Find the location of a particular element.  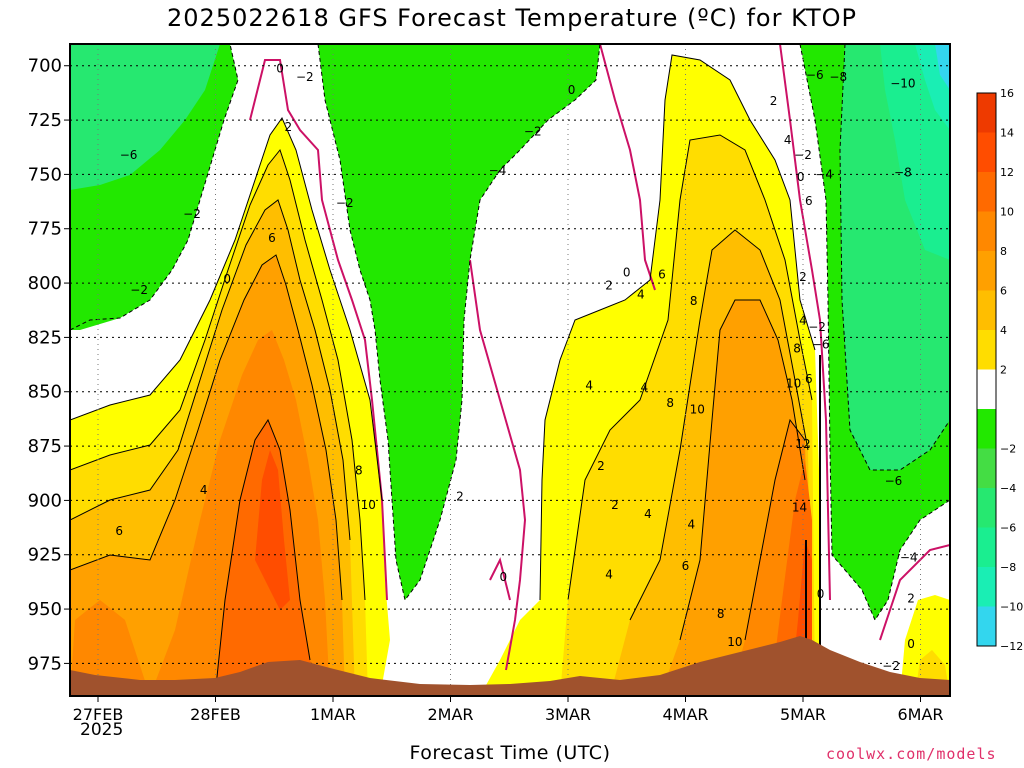

y-tick-label: 850 is located at coordinates (45, 392).